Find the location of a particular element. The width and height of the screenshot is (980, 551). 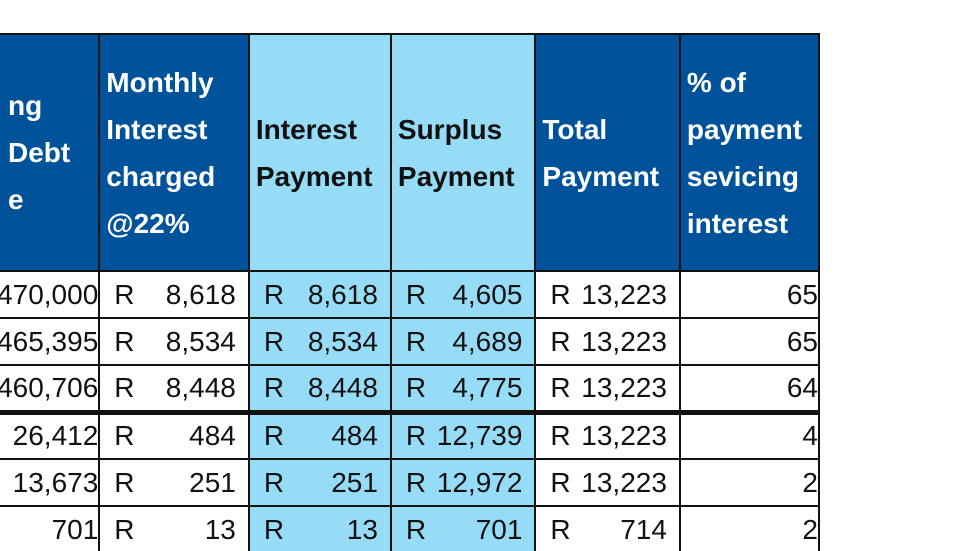

header-line: ng Debt is located at coordinates (39, 129).